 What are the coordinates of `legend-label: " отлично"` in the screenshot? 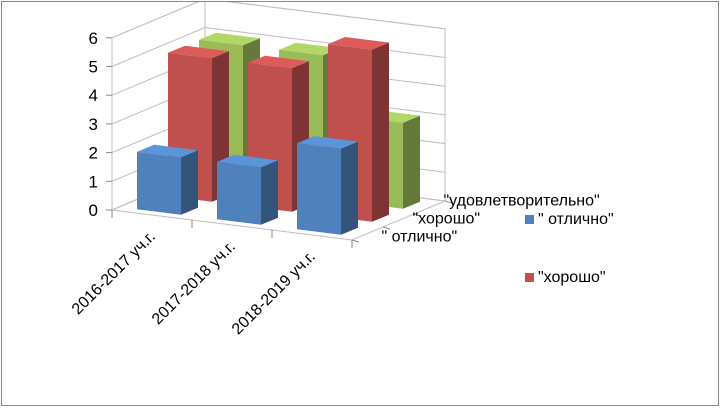 It's located at (576, 219).